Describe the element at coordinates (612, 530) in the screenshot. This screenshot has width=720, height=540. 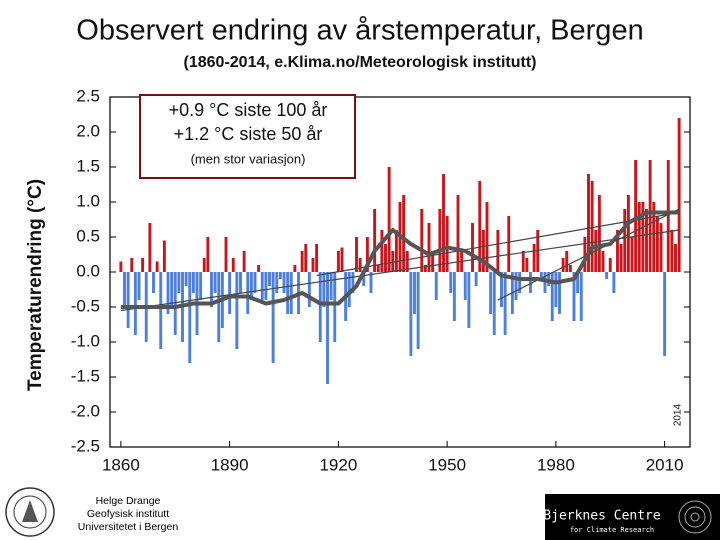
I see `logo-text: for Climate Research` at that location.